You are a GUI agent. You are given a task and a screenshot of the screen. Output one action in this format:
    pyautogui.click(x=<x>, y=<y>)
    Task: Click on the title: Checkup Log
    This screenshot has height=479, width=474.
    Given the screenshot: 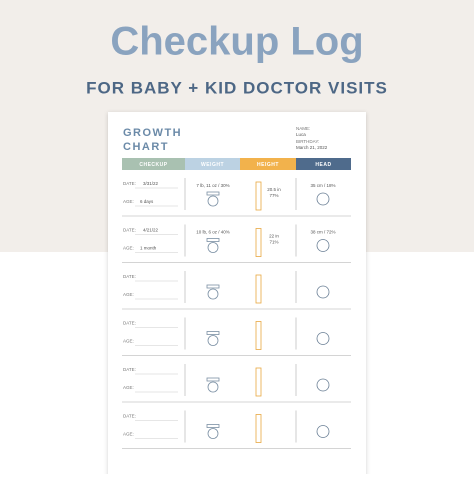 What is the action you would take?
    pyautogui.click(x=236, y=42)
    